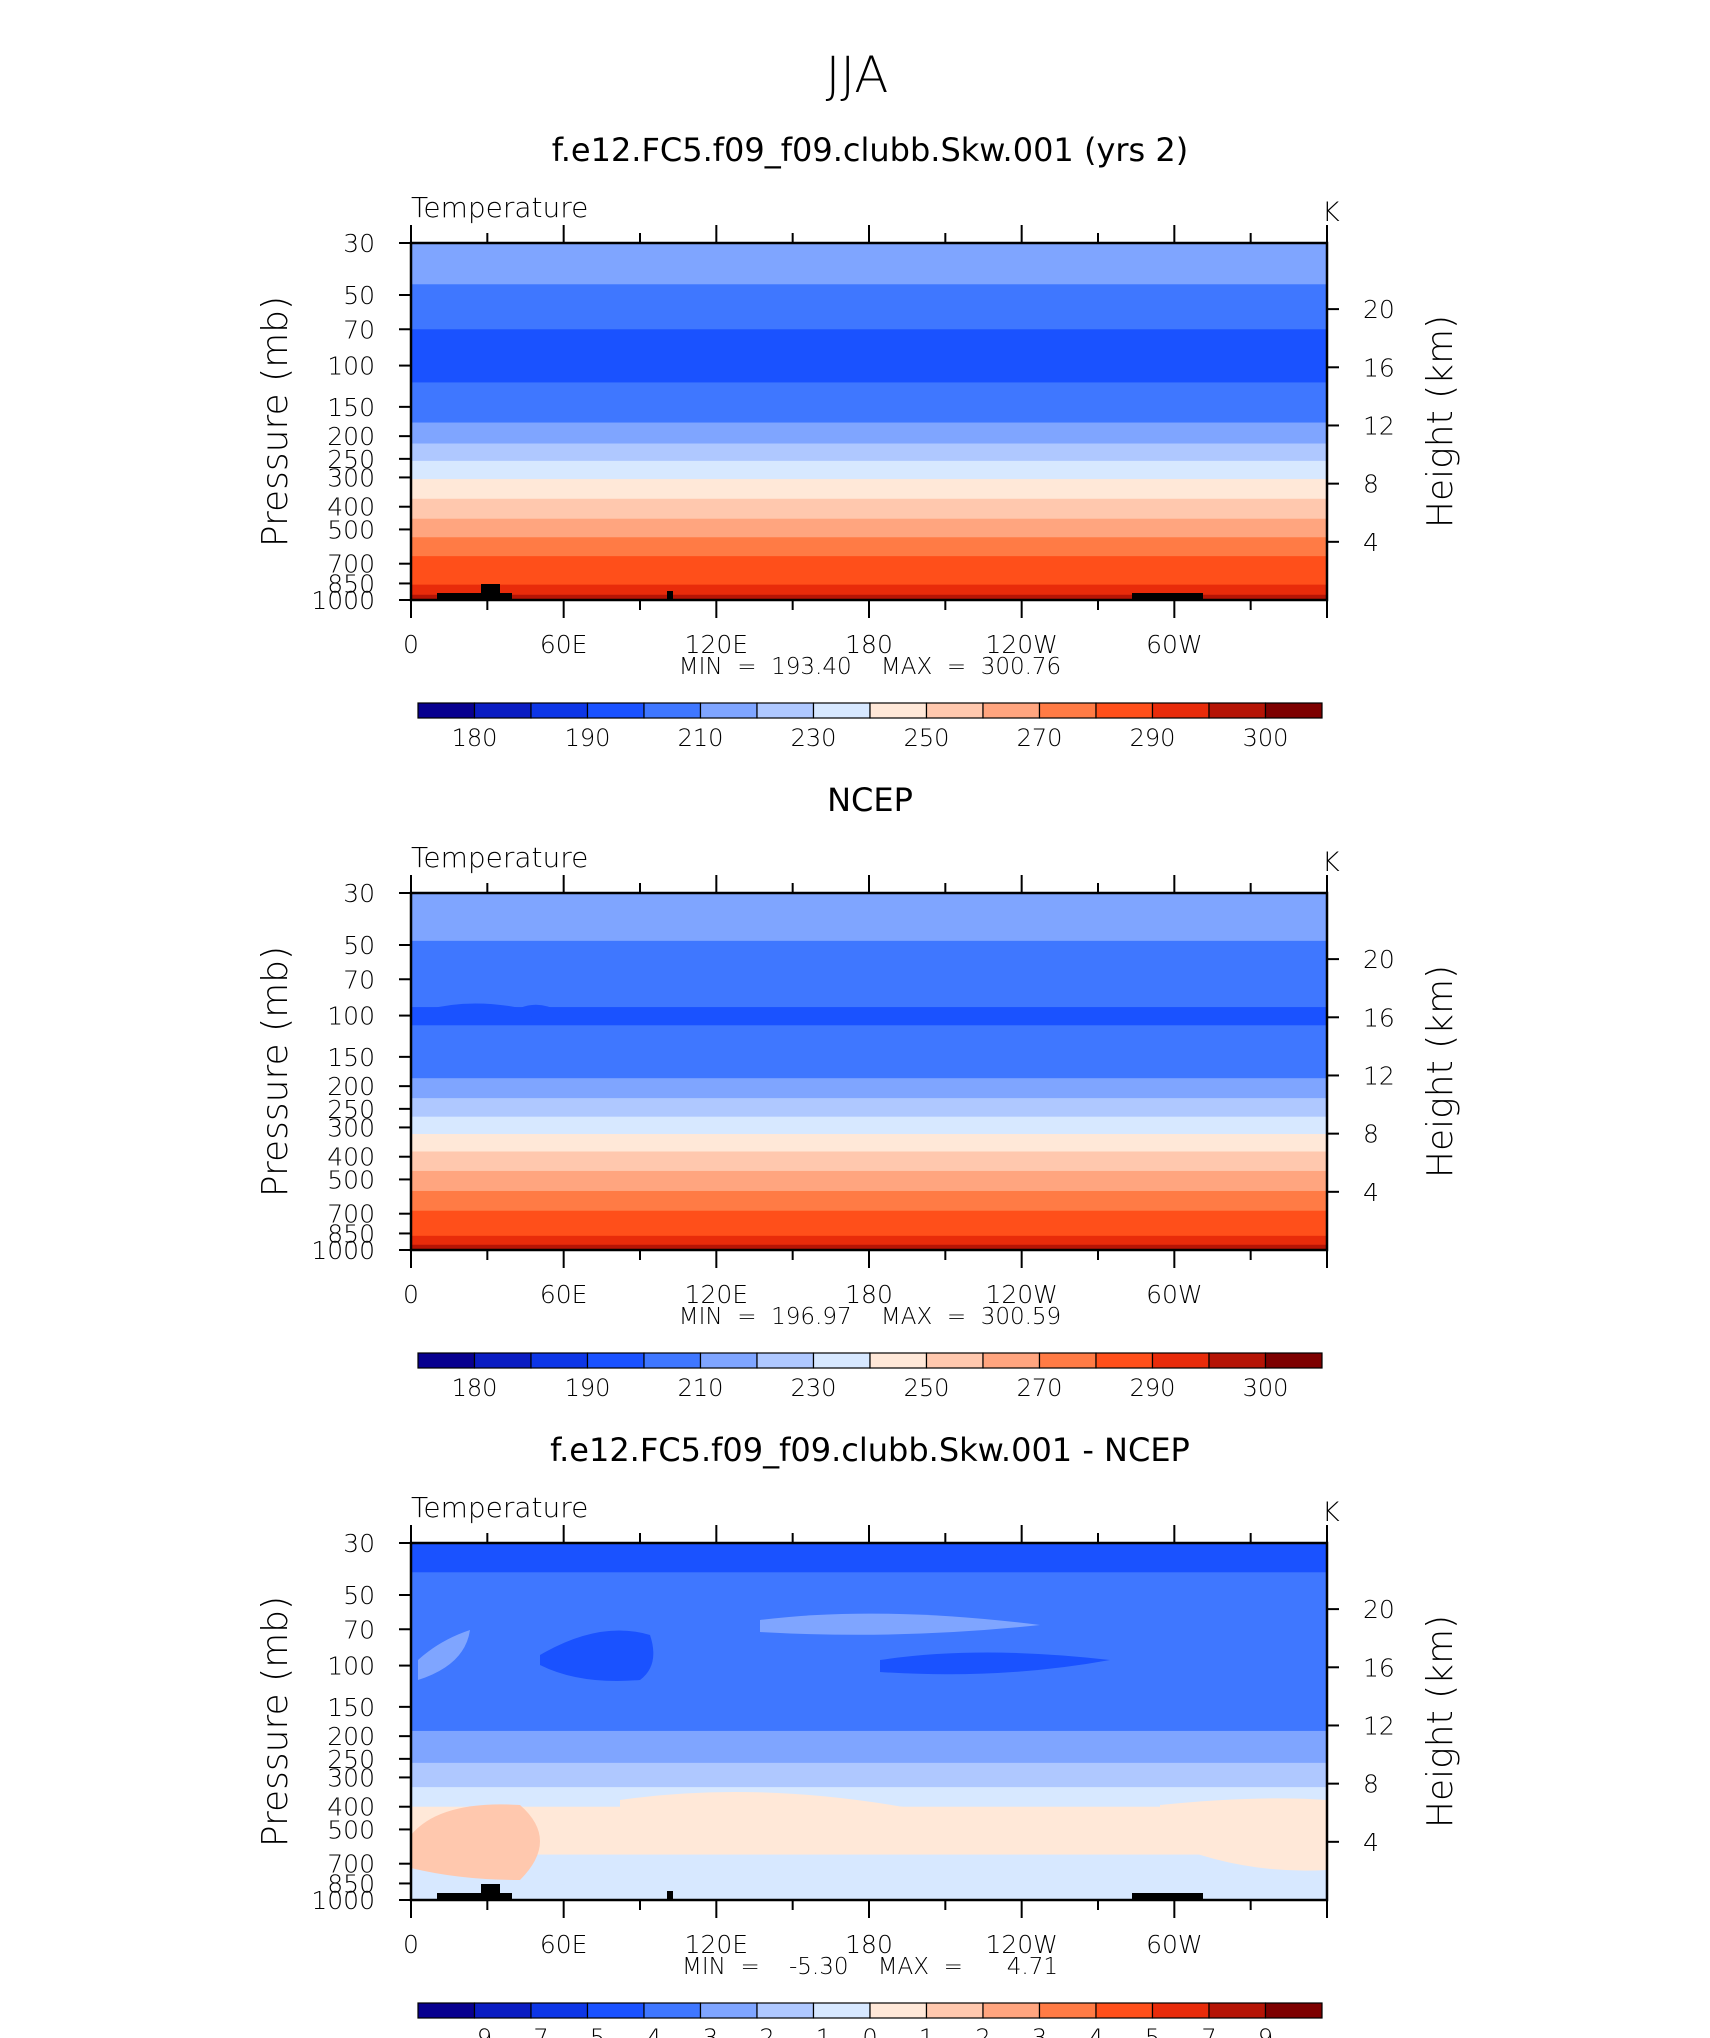 The width and height of the screenshot is (1710, 2038). I want to click on lon-tick-label: 120E, so click(717, 644).